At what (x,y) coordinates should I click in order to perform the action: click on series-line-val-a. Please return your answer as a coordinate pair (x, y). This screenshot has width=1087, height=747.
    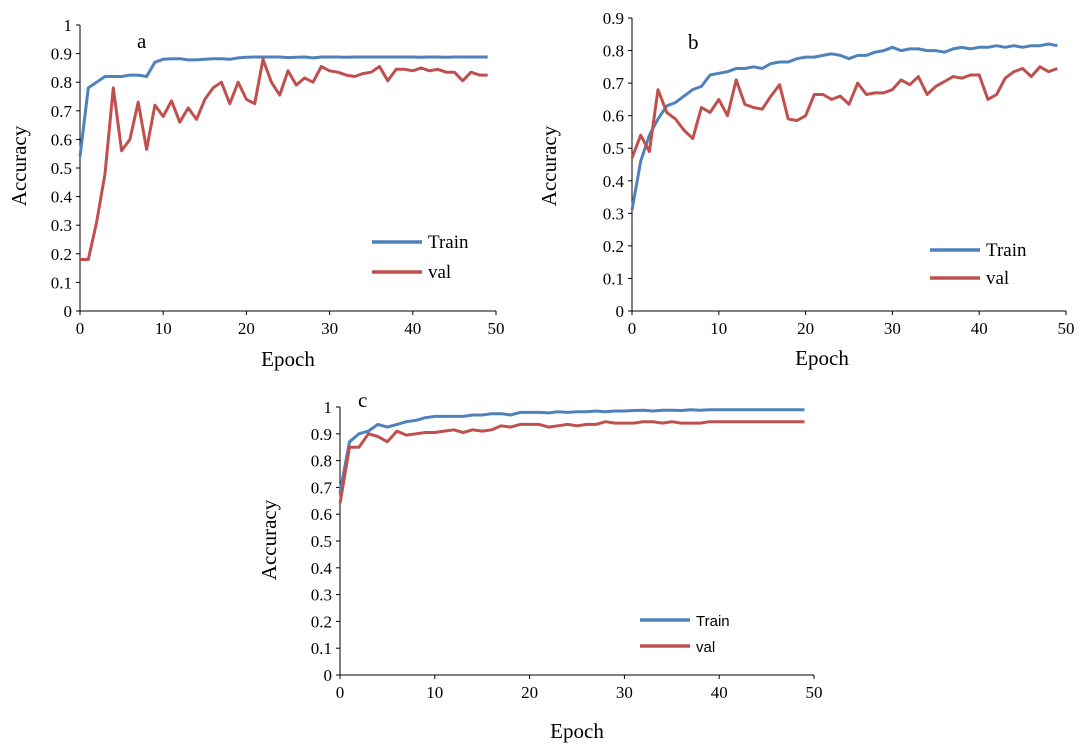
    Looking at the image, I should click on (284, 159).